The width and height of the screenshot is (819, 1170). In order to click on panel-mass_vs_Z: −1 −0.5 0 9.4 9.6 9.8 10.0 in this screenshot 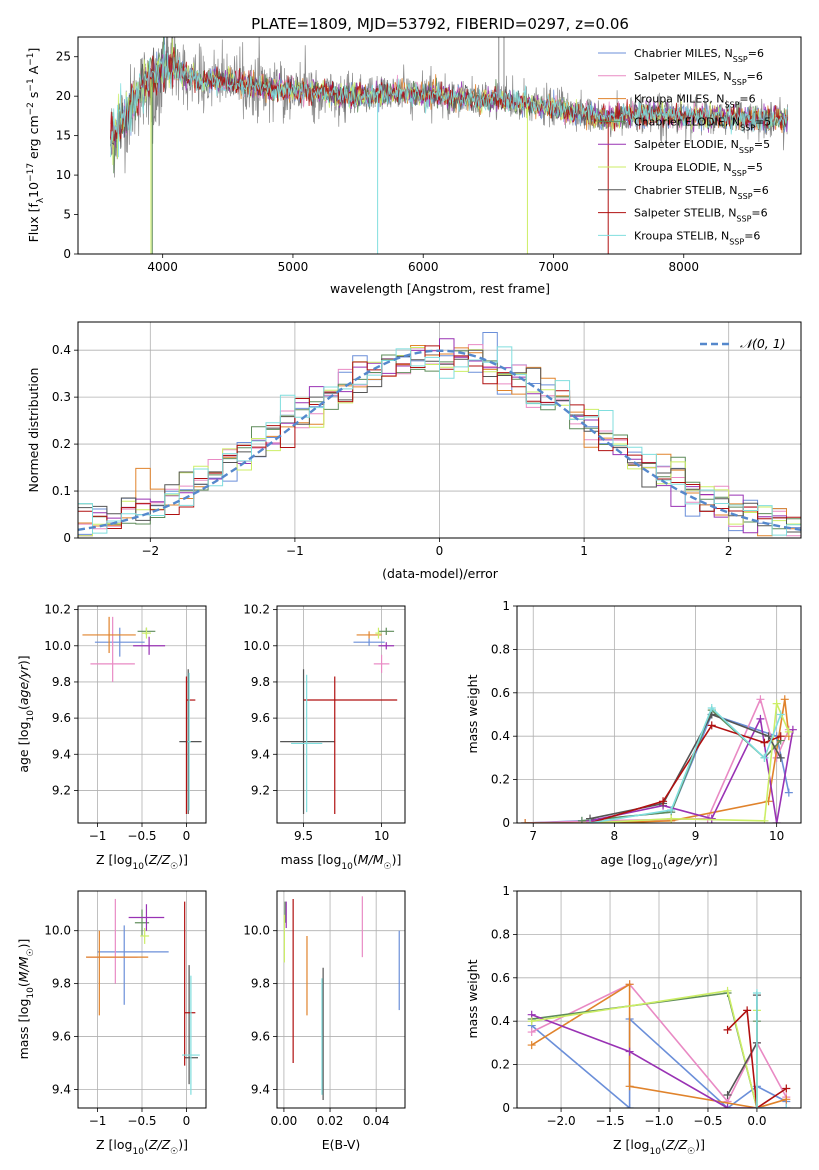, I will do `click(125, 1009)`.